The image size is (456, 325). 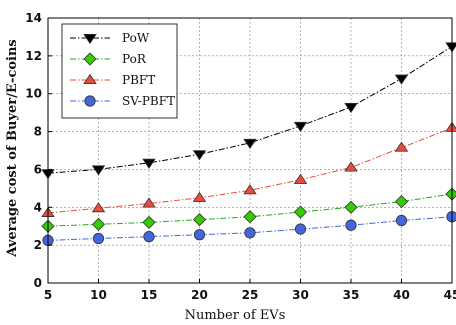 I want to click on x-tick-label: 15, so click(x=149, y=295).